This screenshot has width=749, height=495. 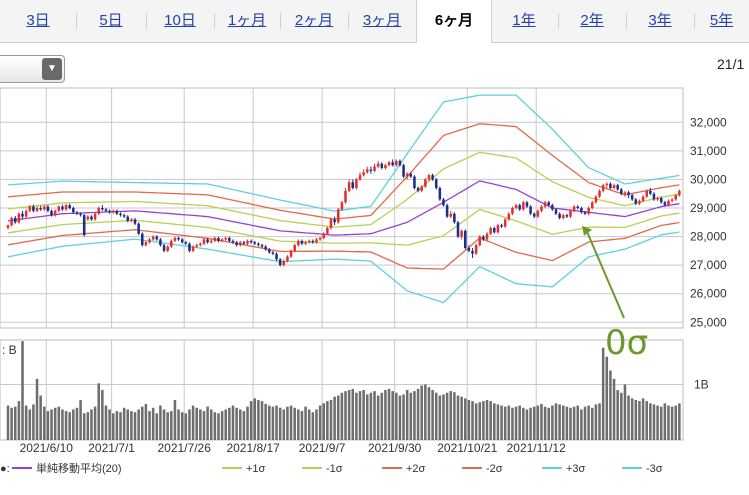 What do you see at coordinates (395, 448) in the screenshot?
I see `date-tick-label: 2021/9/30` at bounding box center [395, 448].